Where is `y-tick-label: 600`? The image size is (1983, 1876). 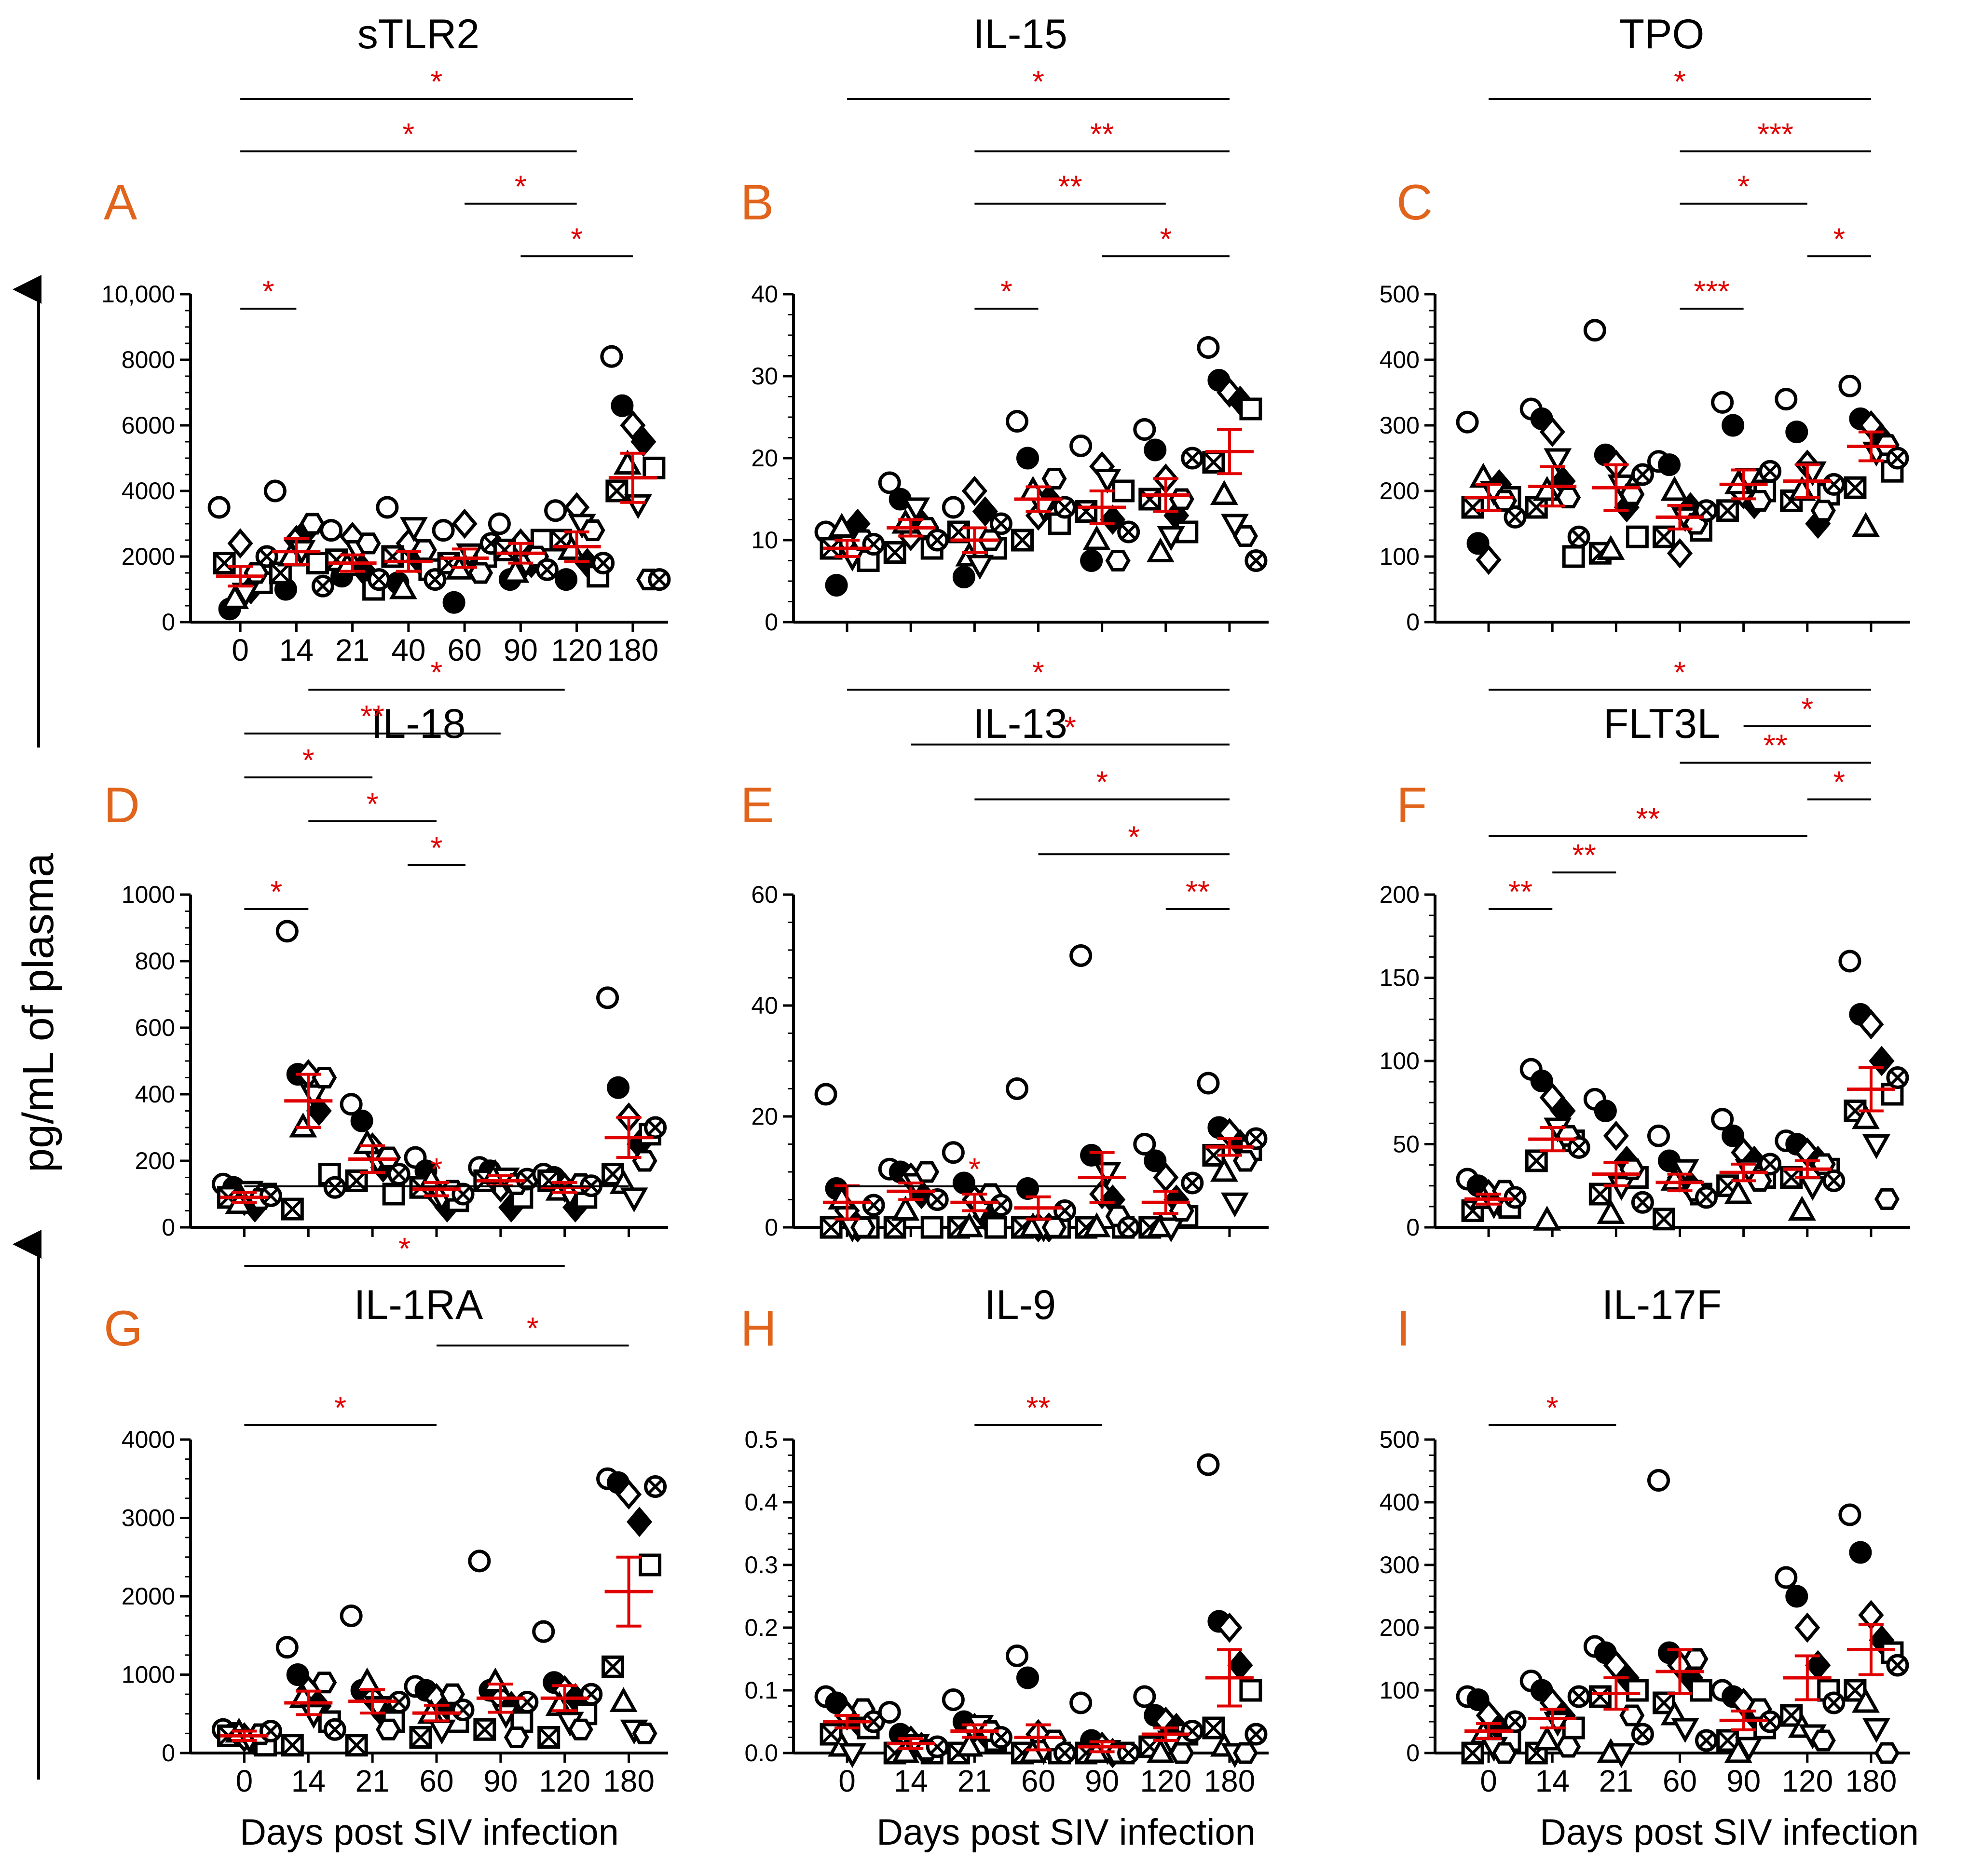 y-tick-label: 600 is located at coordinates (155, 1027).